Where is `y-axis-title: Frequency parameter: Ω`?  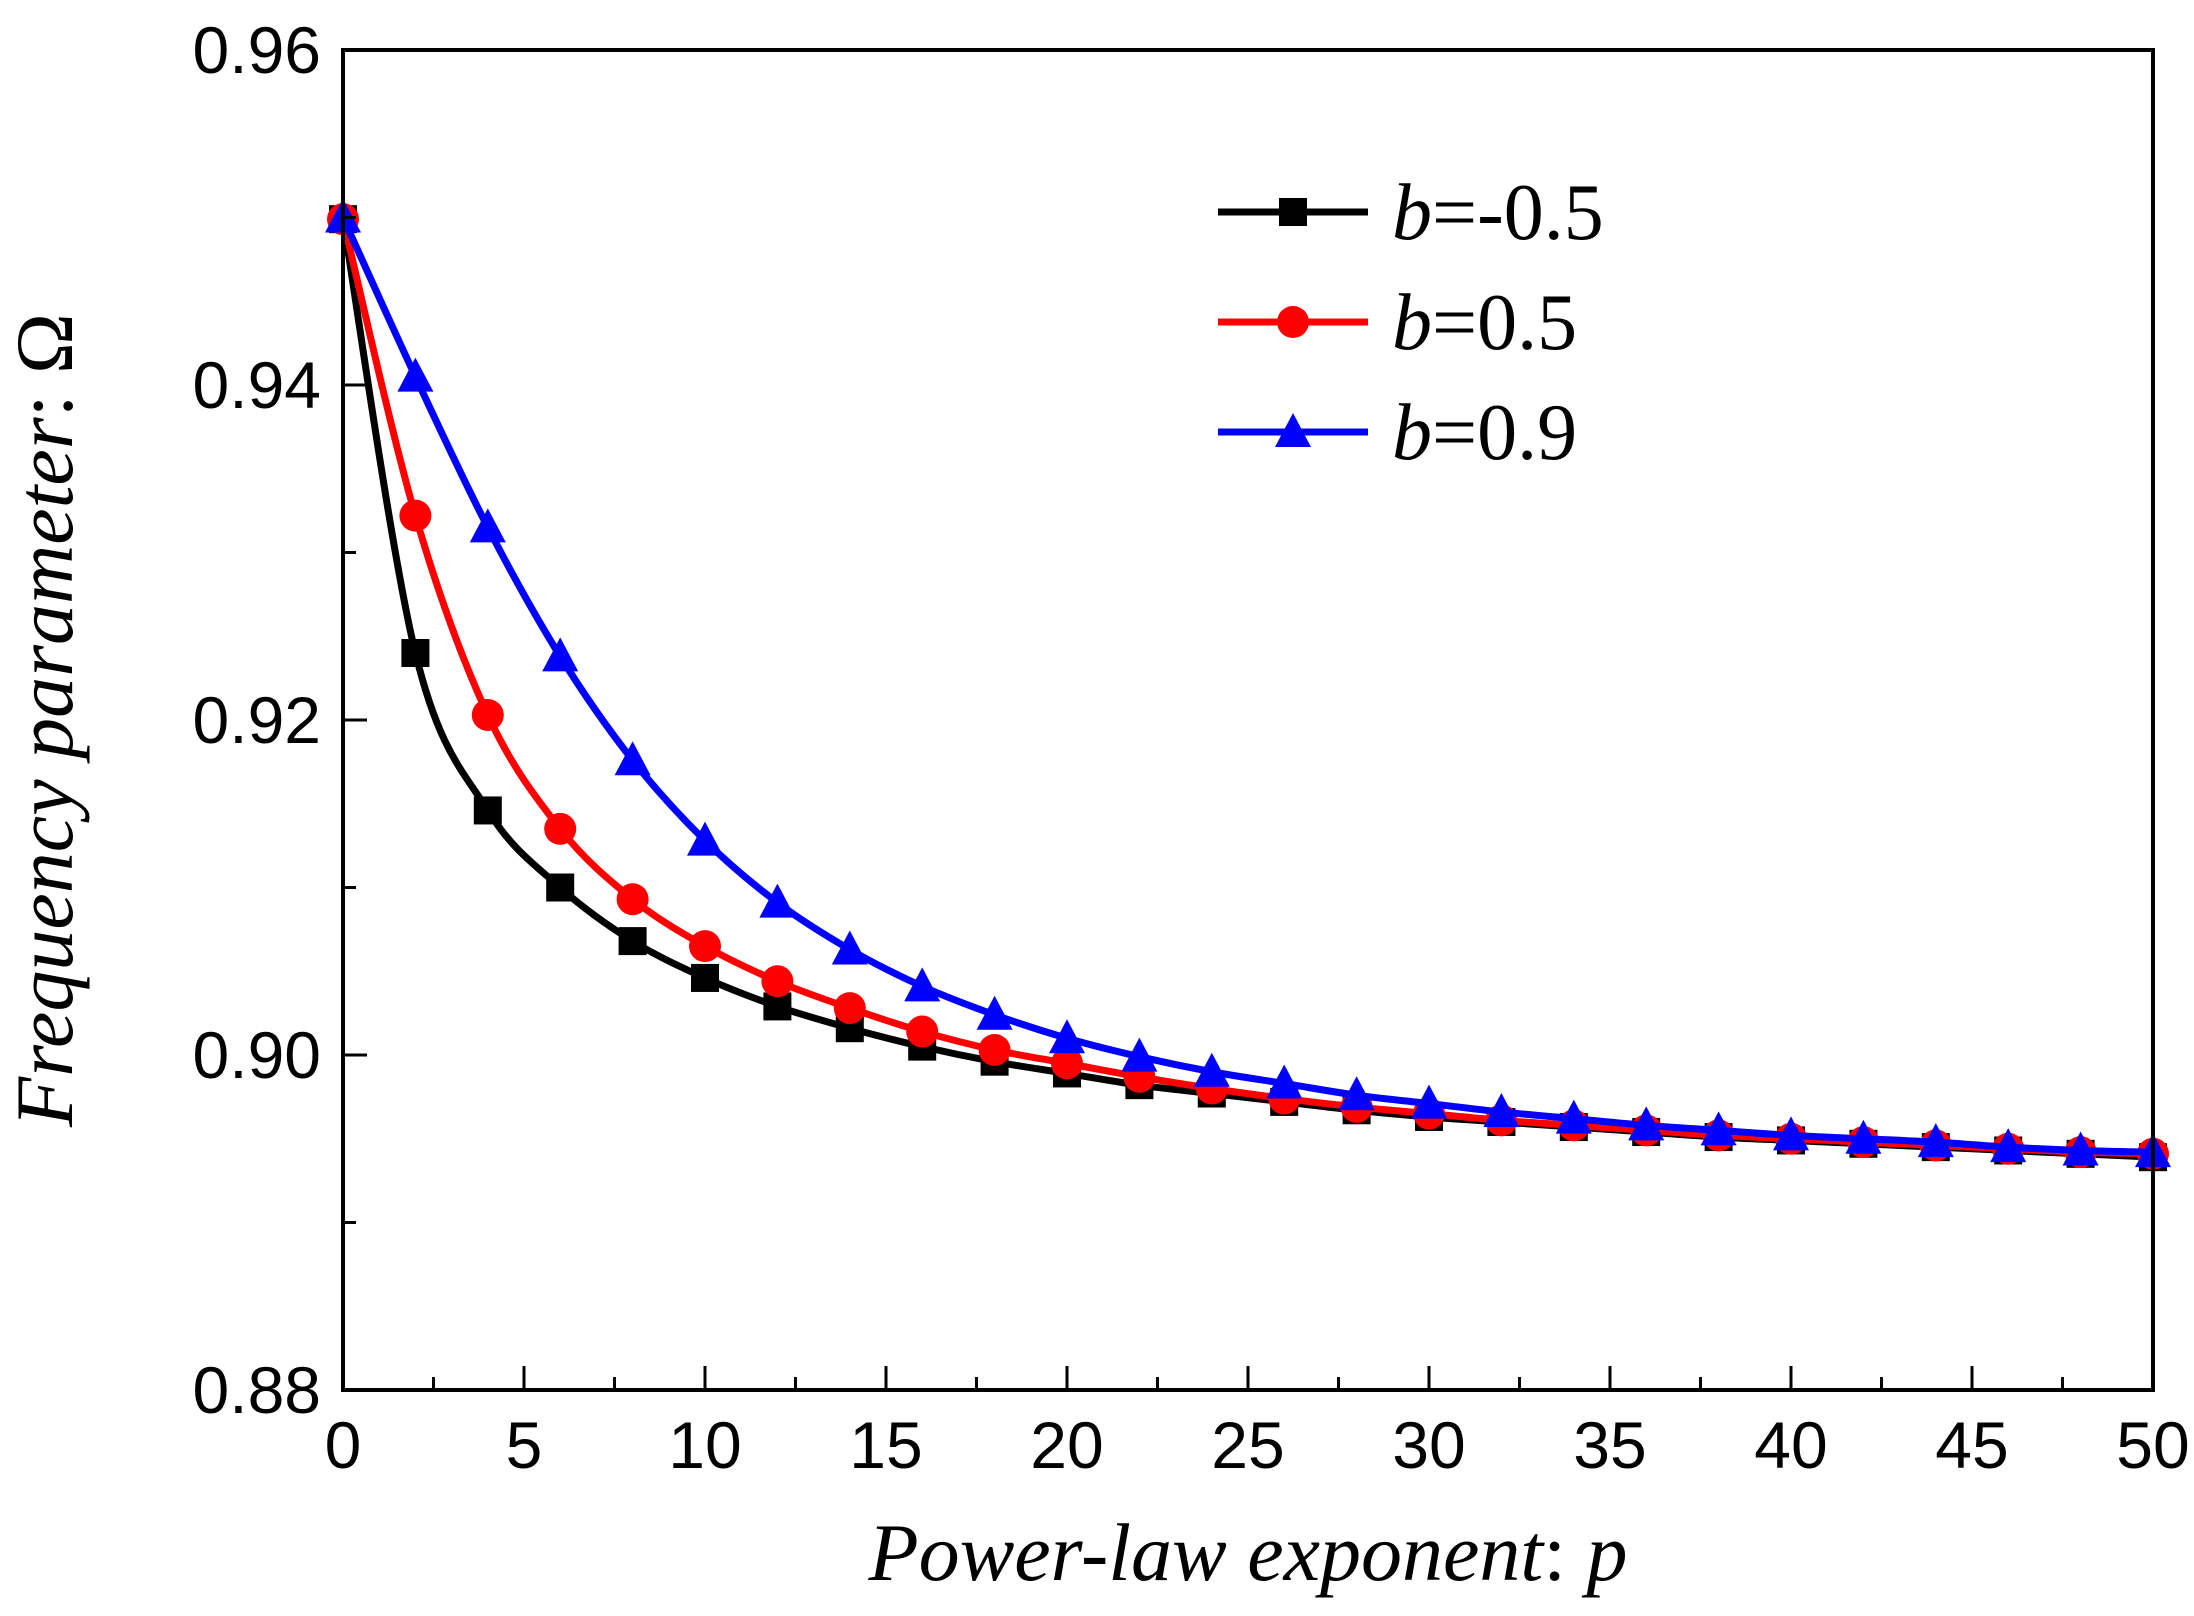 y-axis-title: Frequency parameter: Ω is located at coordinates (45, 720).